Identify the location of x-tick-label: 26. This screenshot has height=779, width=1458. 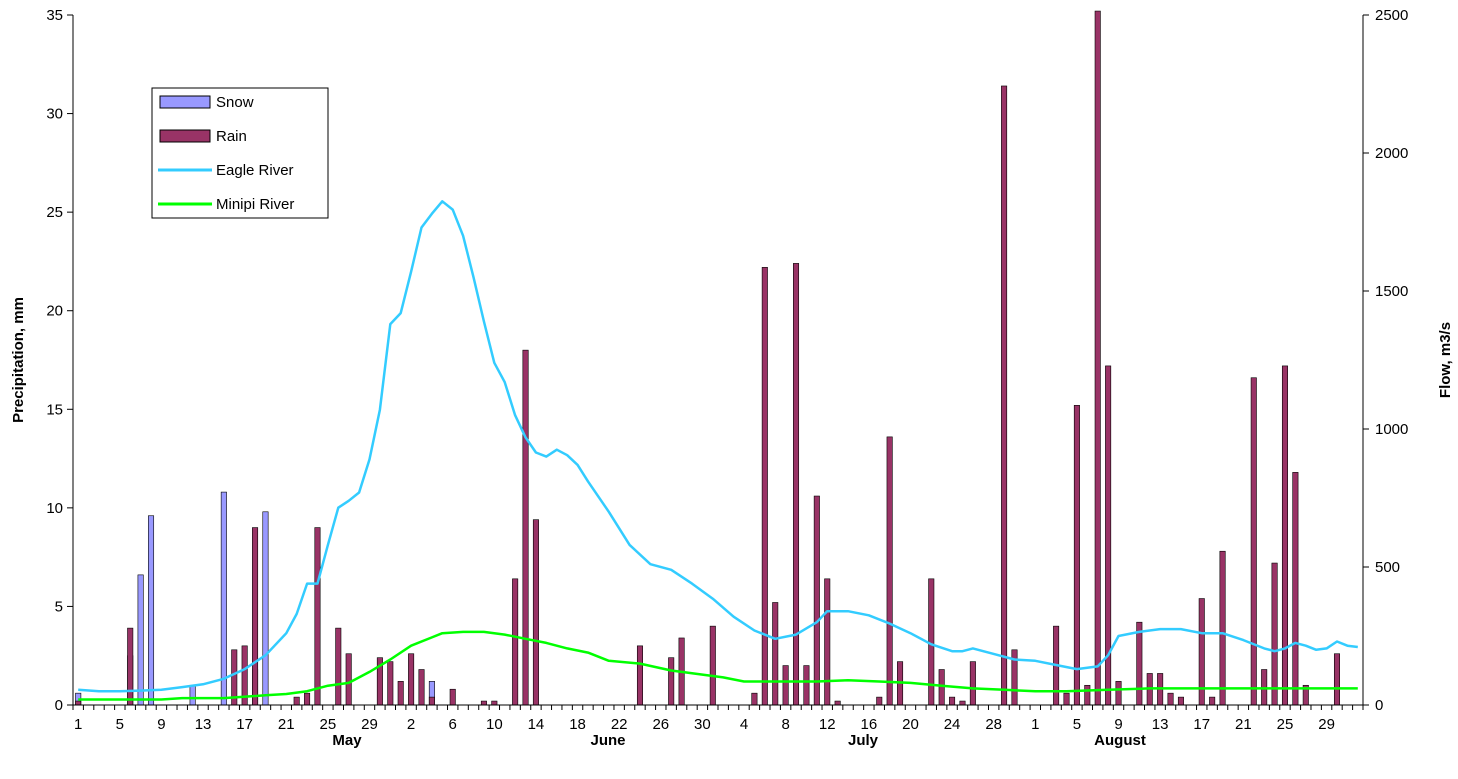
(660, 724).